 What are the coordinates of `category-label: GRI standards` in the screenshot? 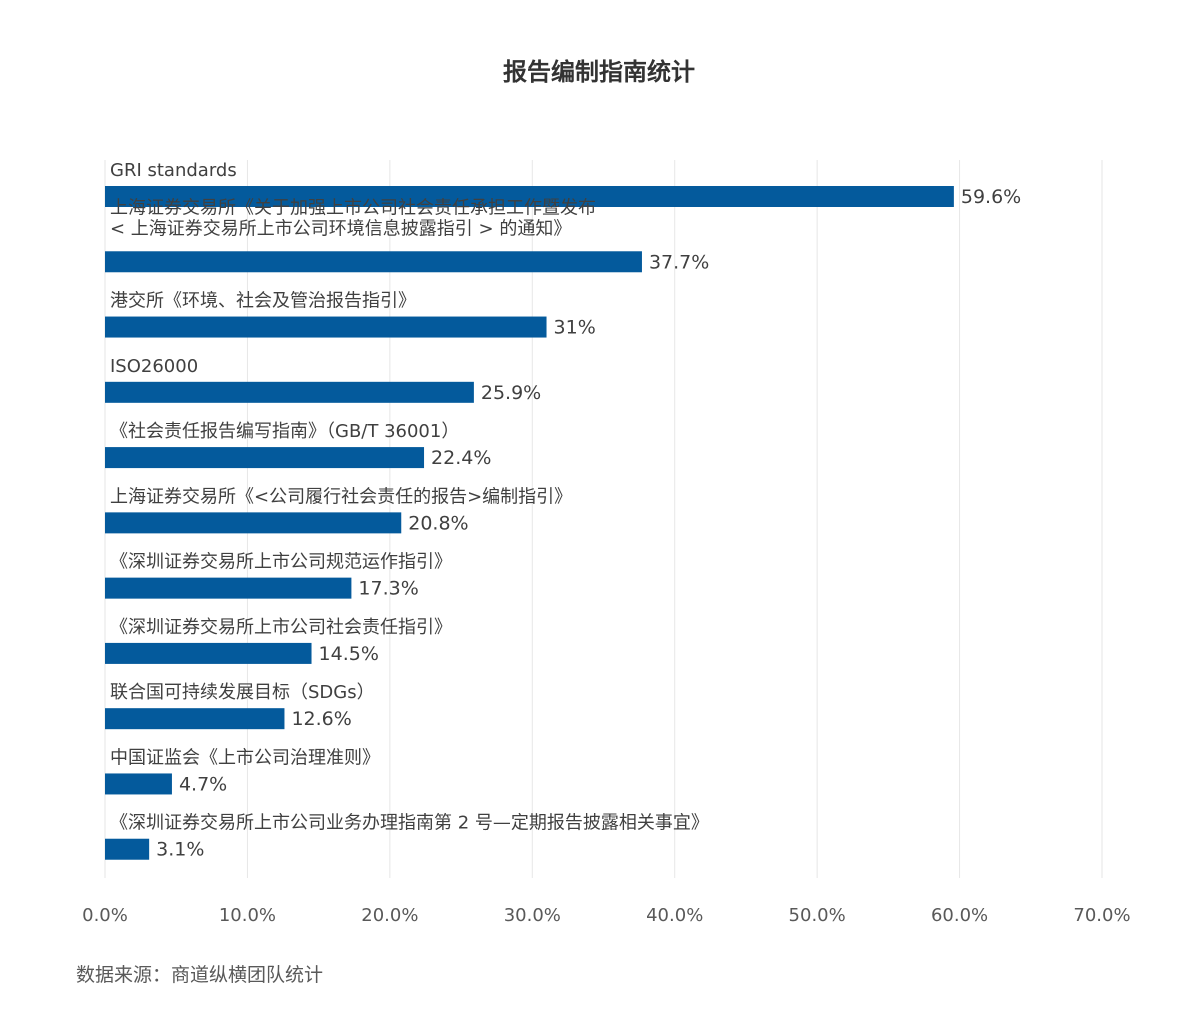 It's located at (173, 170).